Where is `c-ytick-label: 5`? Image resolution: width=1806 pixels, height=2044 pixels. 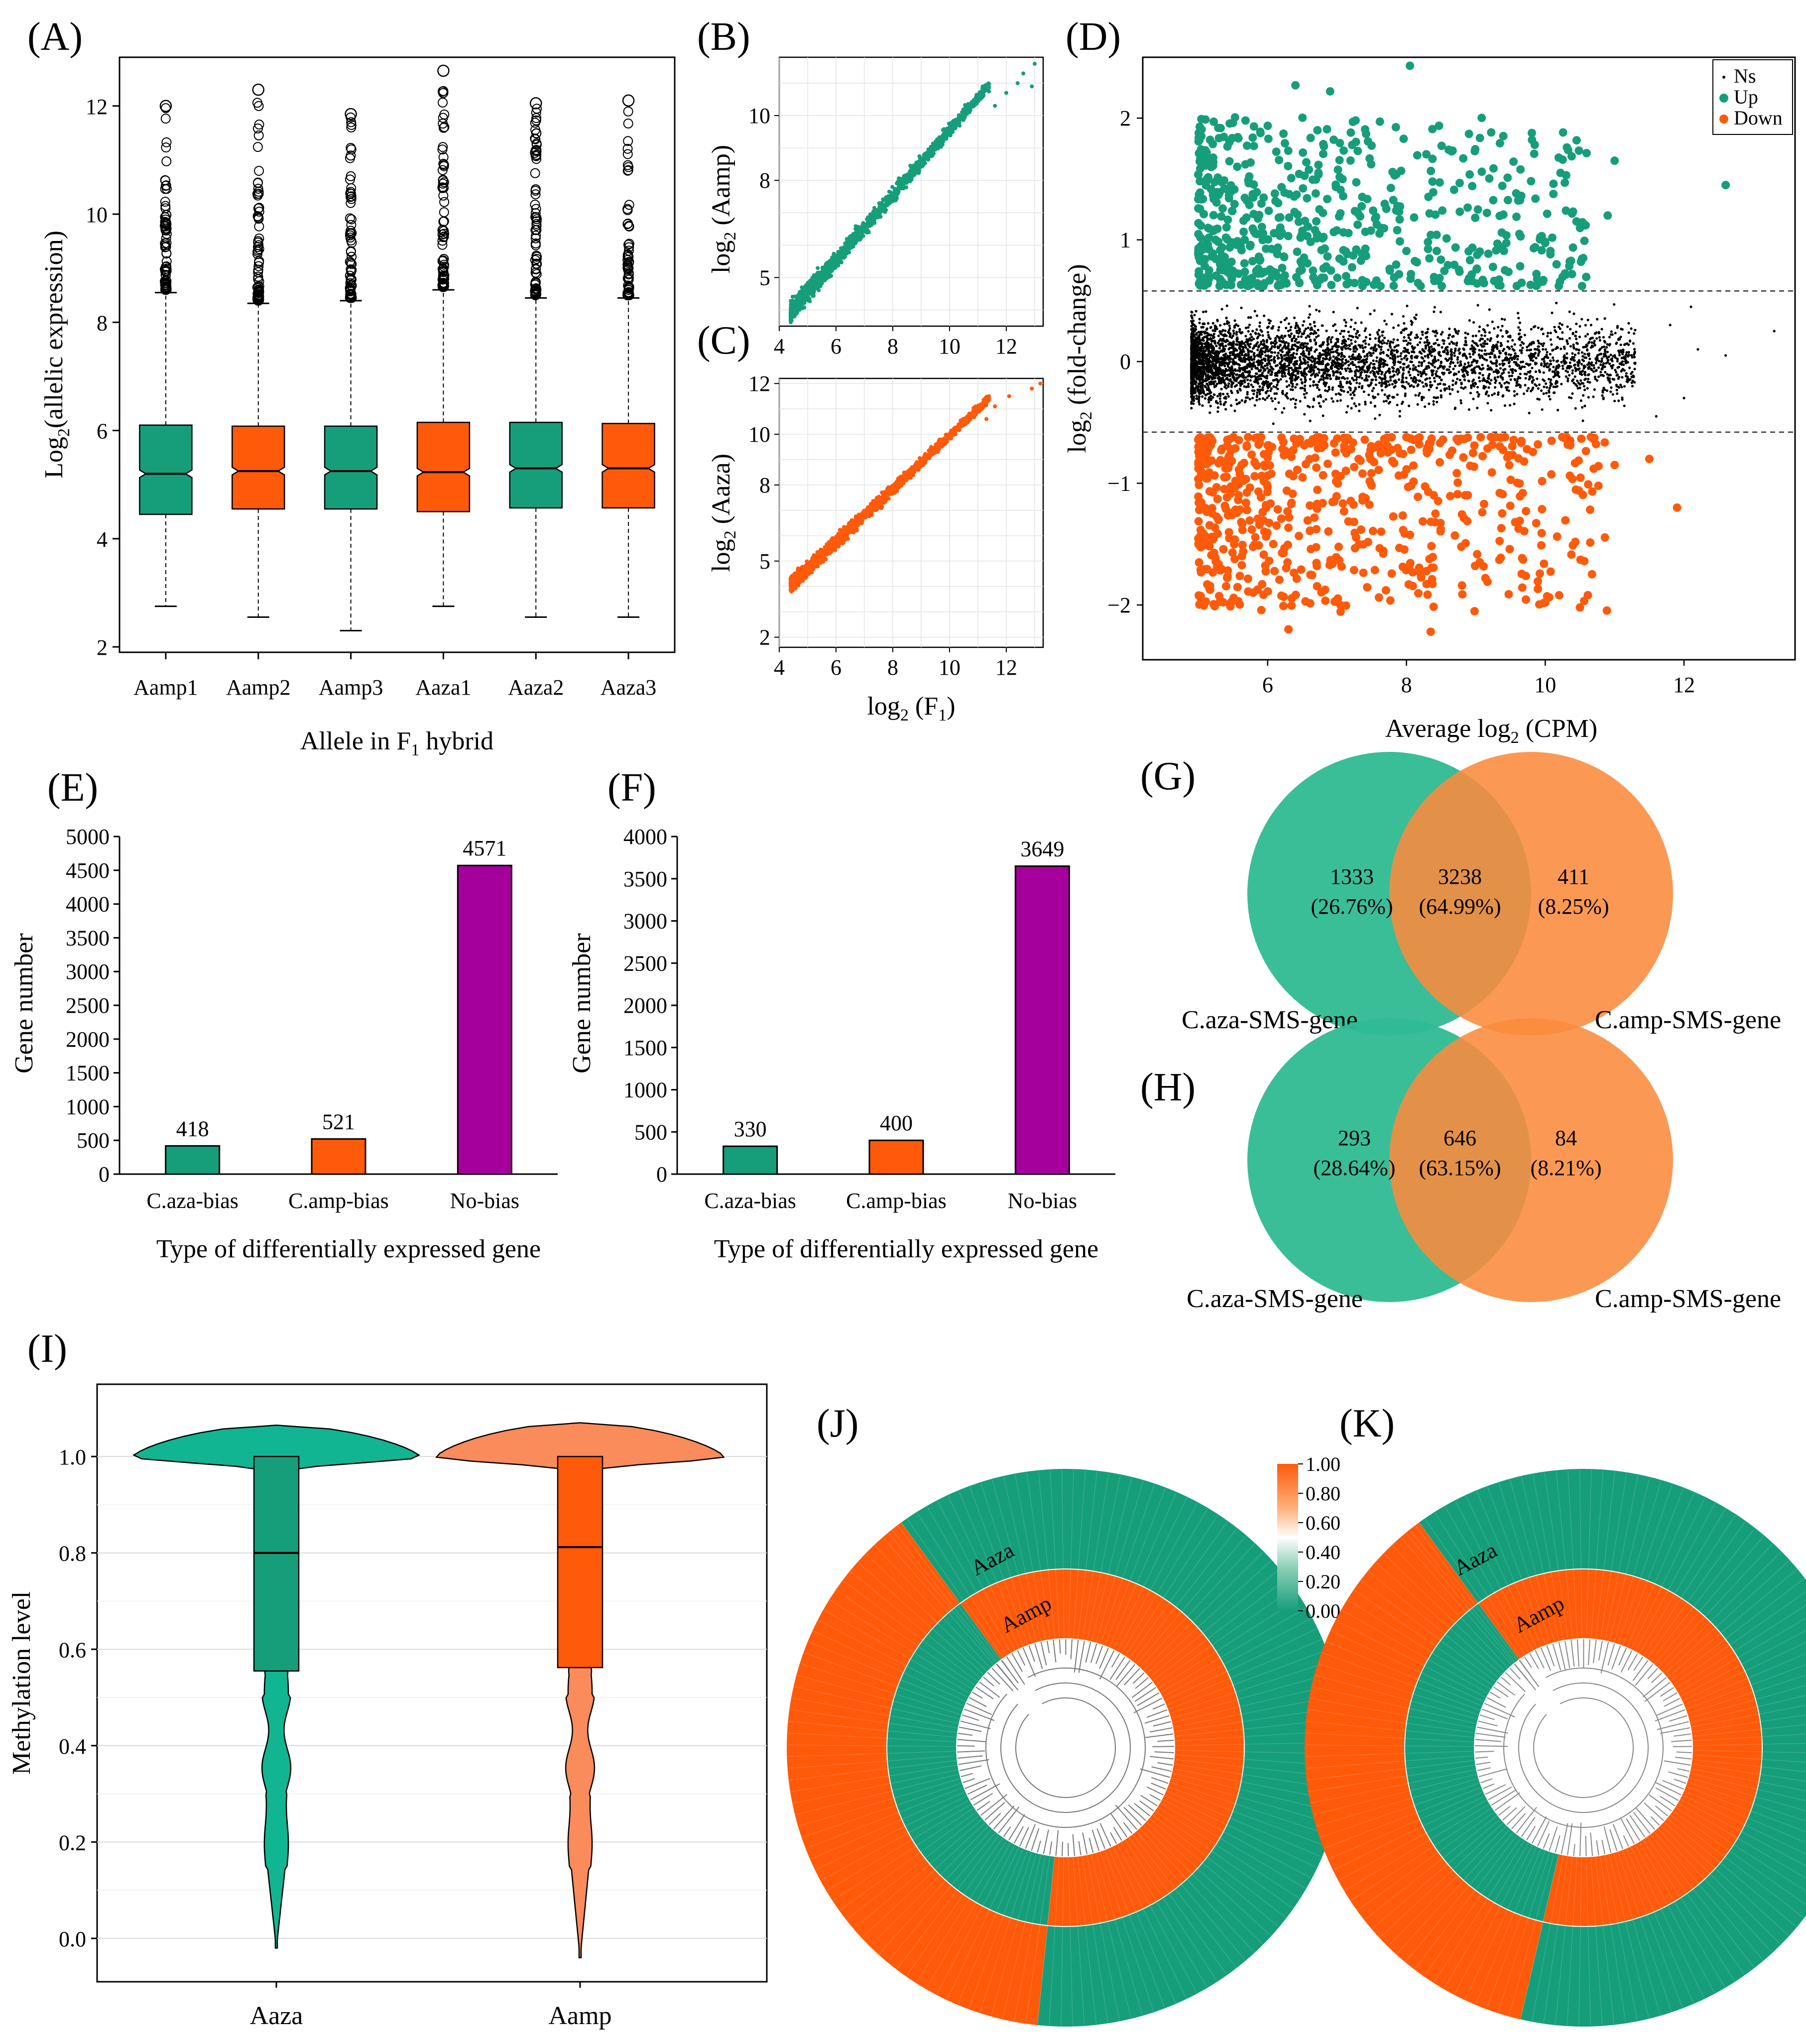 c-ytick-label: 5 is located at coordinates (764, 561).